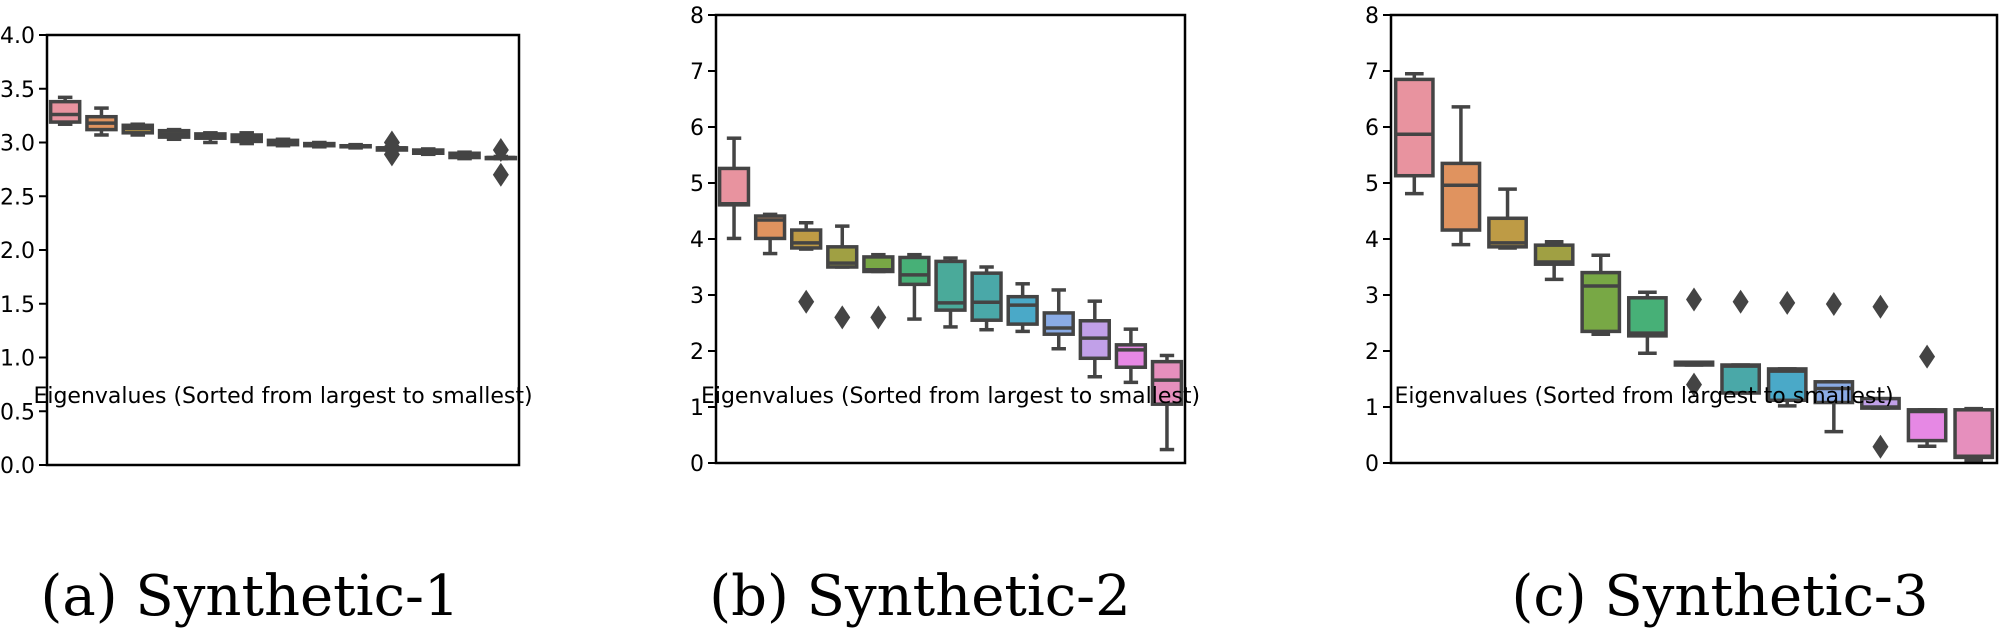 This screenshot has height=642, width=2000. Describe the element at coordinates (1378, 240) in the screenshot. I see `y-ticks: 0 1 2 3 4 5 6 7 8` at that location.